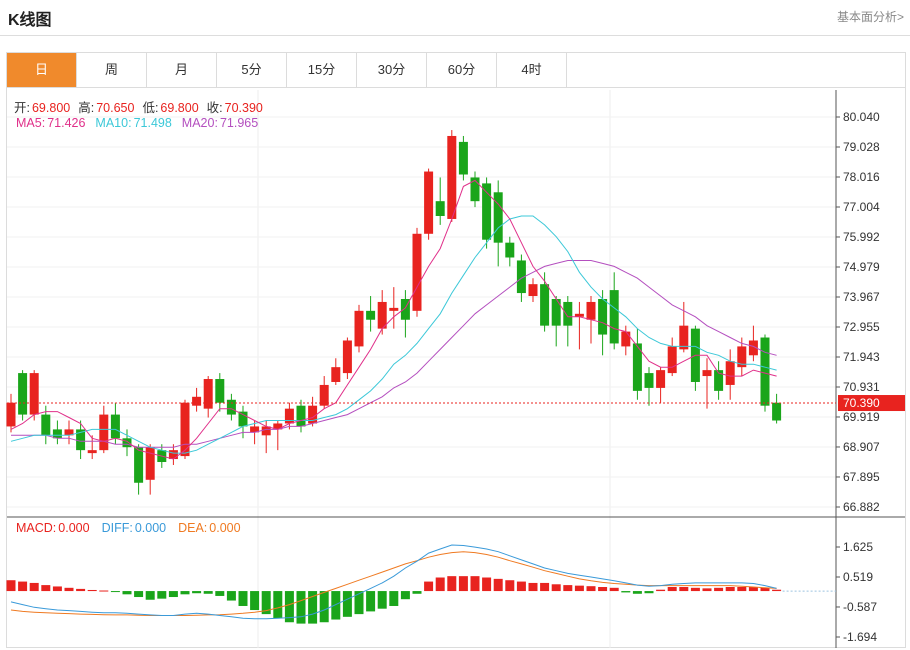 This screenshot has width=910, height=650. Describe the element at coordinates (870, 17) in the screenshot. I see `fundamental-analysis-link: 基本面分析>` at that location.